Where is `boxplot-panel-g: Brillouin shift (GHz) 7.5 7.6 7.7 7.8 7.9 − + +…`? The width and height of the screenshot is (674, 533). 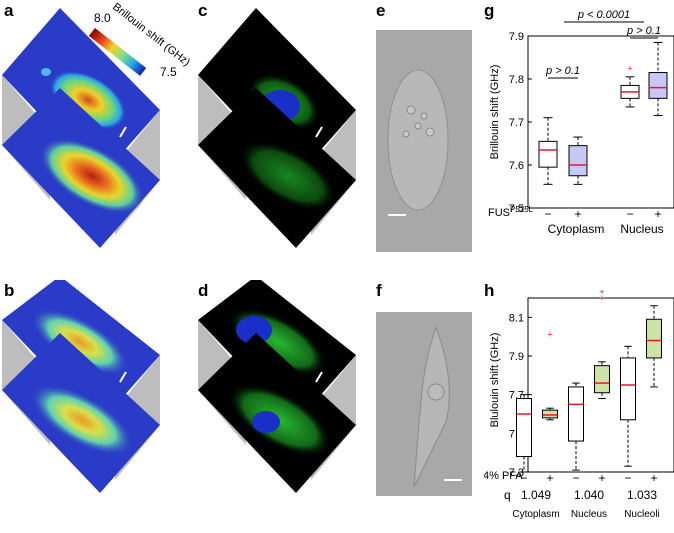
boxplot-panel-g: Brillouin shift (GHz) 7.5 7.6 7.7 7.8 7.9 − + +… is located at coordinates (581, 122).